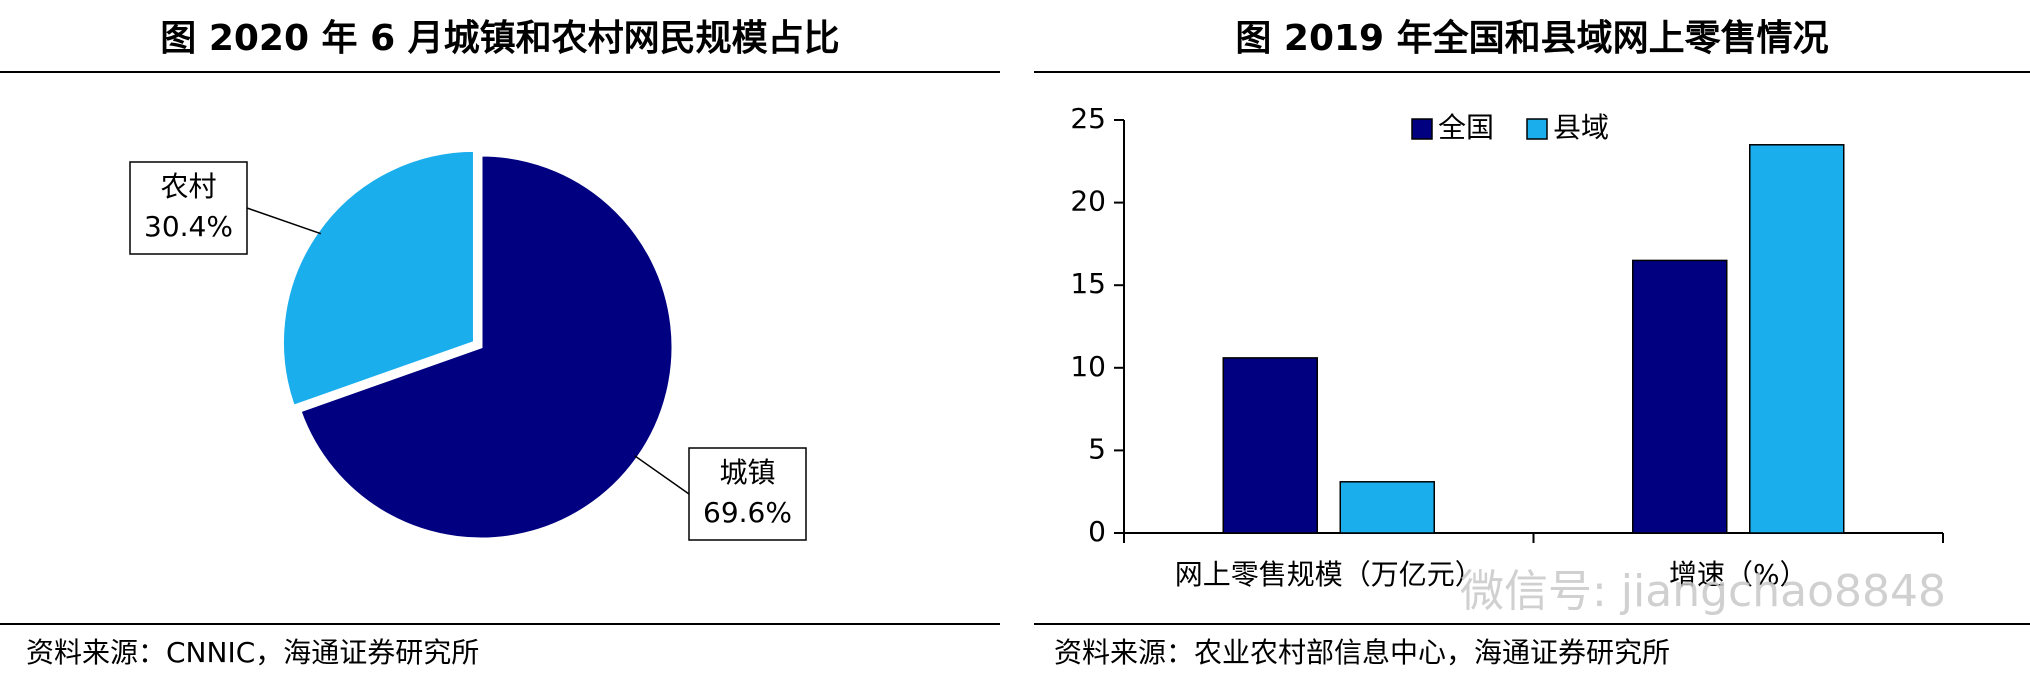 Image resolution: width=2030 pixels, height=686 pixels. I want to click on watermark: 微信号: jiangchao8848, so click(1703, 591).